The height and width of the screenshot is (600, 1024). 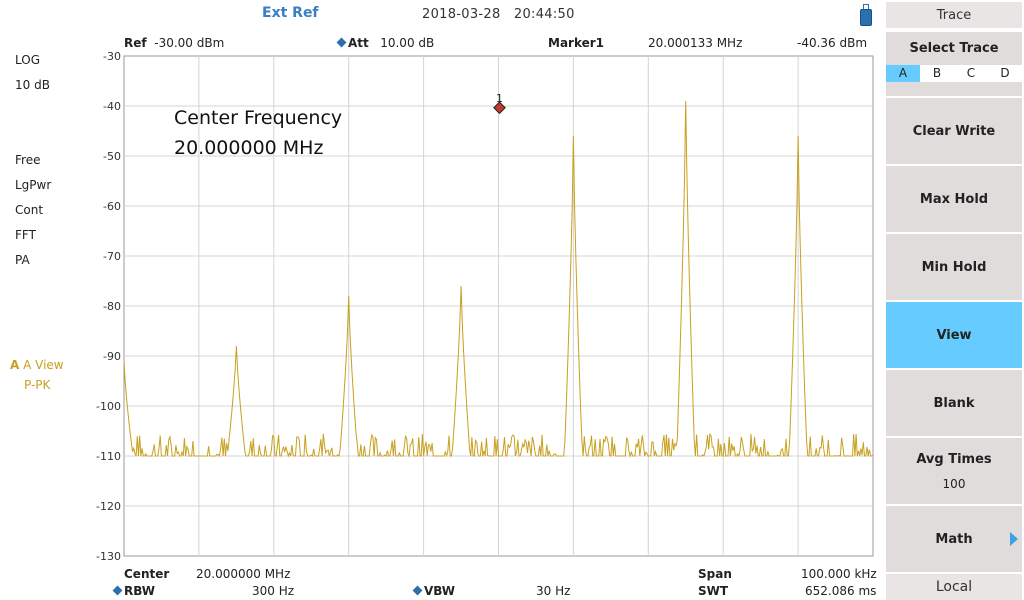 I want to click on swt-label: SWT, so click(x=713, y=591).